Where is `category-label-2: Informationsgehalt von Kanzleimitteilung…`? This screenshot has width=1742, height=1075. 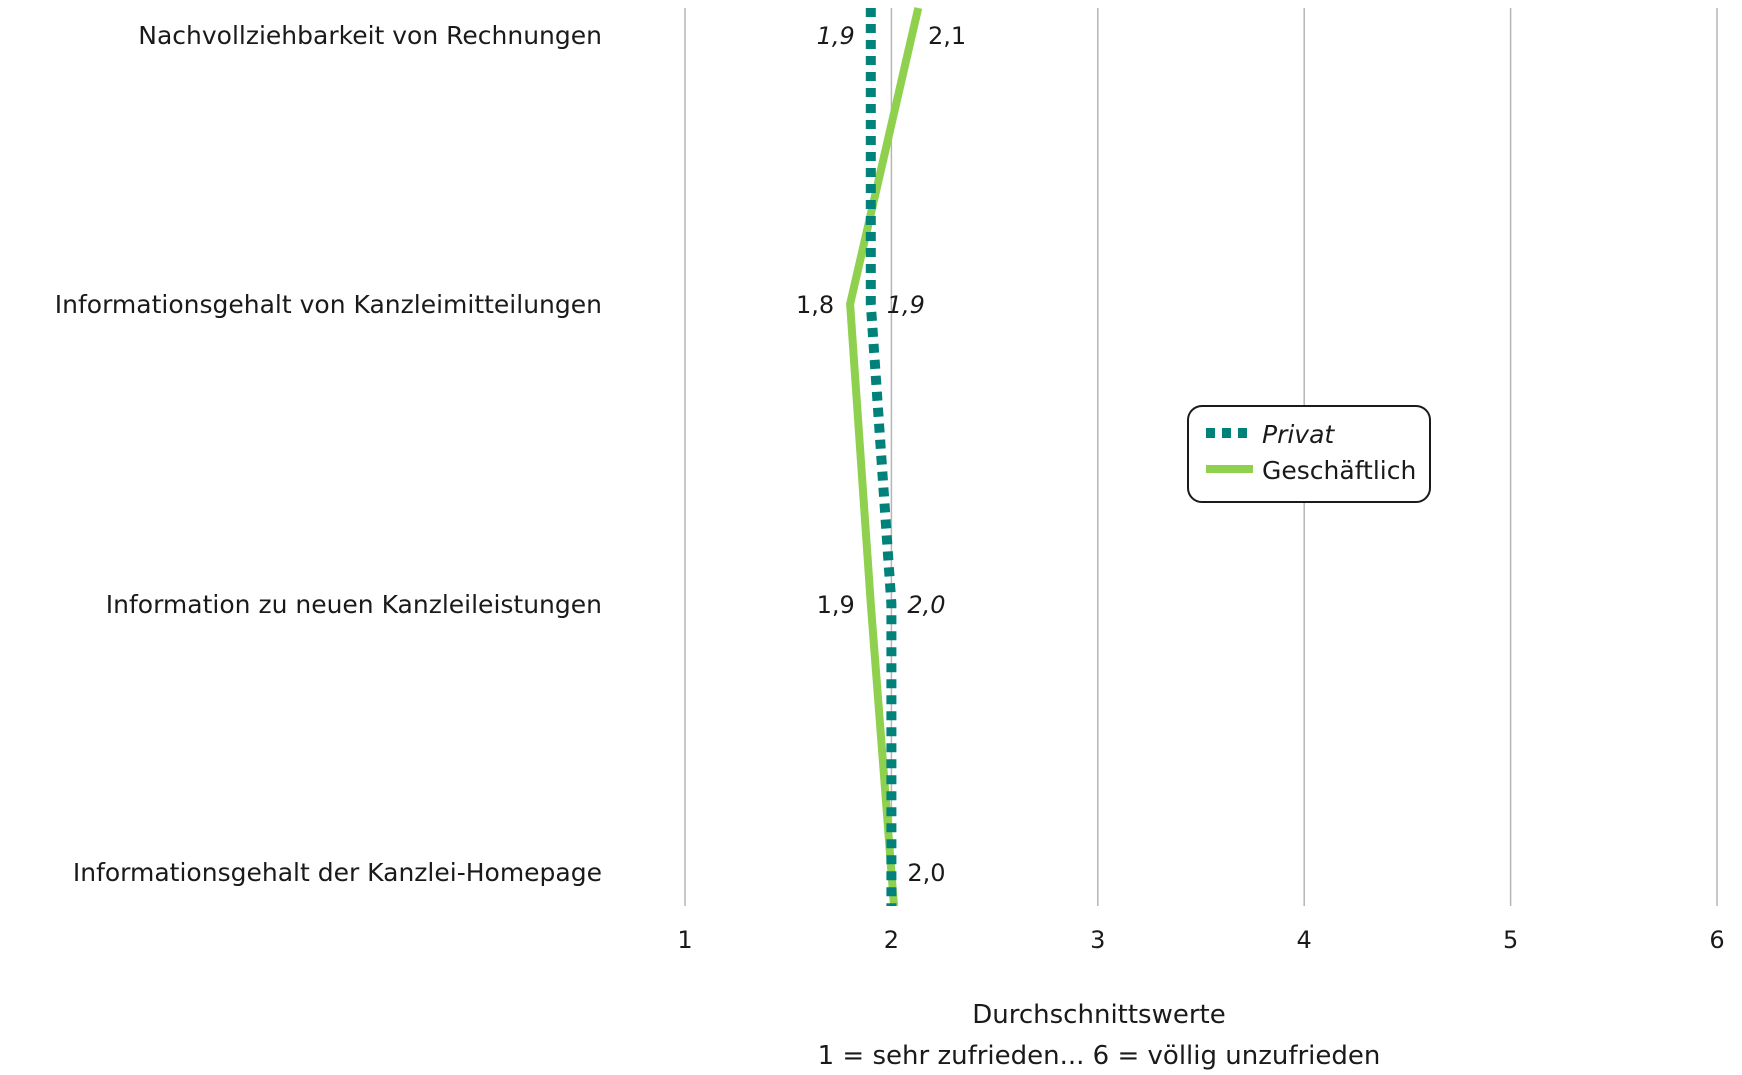 category-label-2: Informationsgehalt von Kanzleimitteilung… is located at coordinates (328, 304).